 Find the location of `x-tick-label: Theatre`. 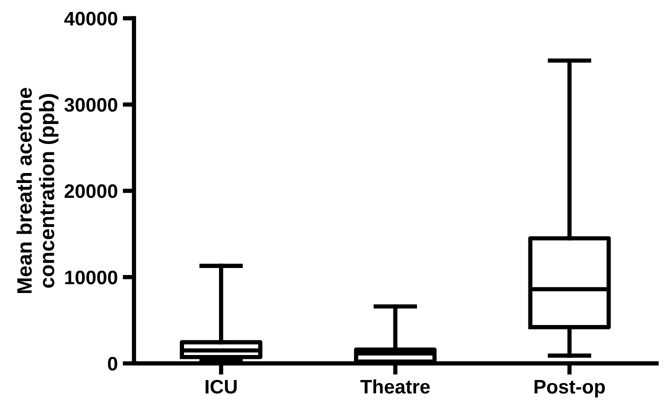

x-tick-label: Theatre is located at coordinates (395, 386).